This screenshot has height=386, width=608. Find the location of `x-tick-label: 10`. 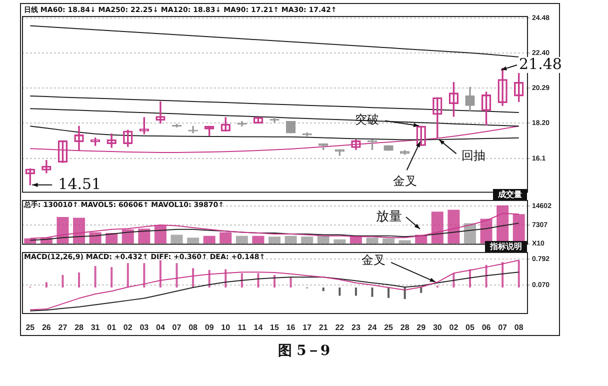

x-tick-label: 10 is located at coordinates (226, 327).